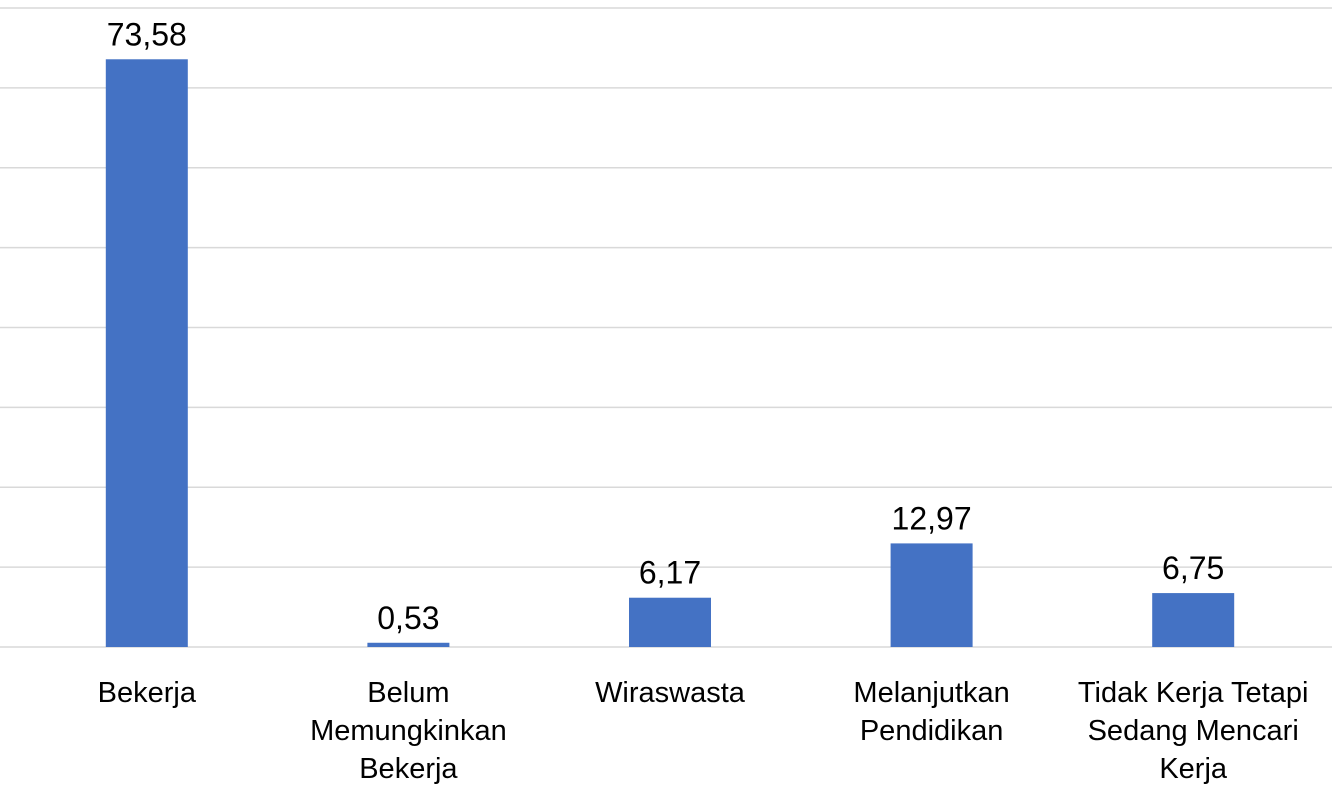  I want to click on x-tick-label: Melanjutkan Pendidikan, so click(931, 712).